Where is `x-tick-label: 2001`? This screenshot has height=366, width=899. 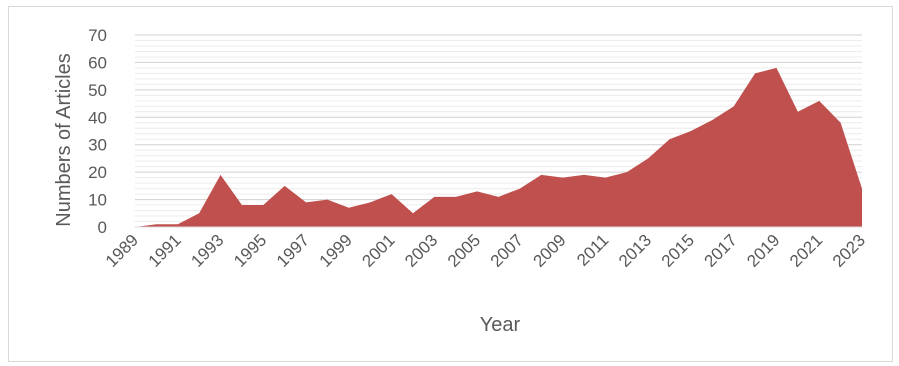 x-tick-label: 2001 is located at coordinates (378, 251).